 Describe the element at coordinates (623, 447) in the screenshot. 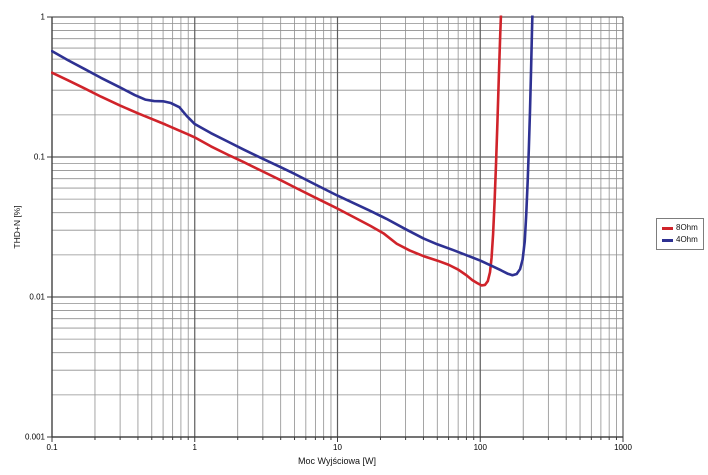

I see `x-tick-label: 1000` at that location.